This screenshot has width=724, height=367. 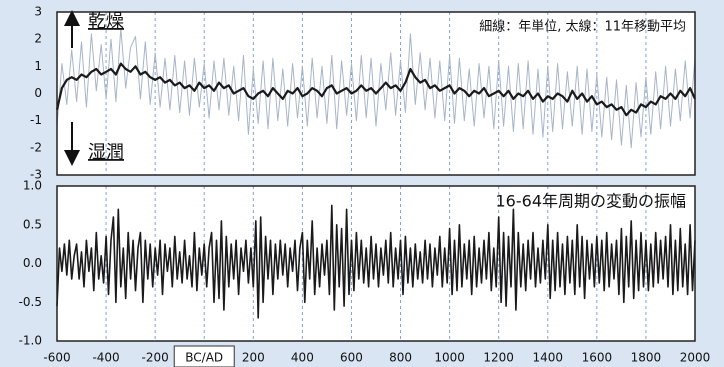 I want to click on tick-label-box, so click(x=204, y=356).